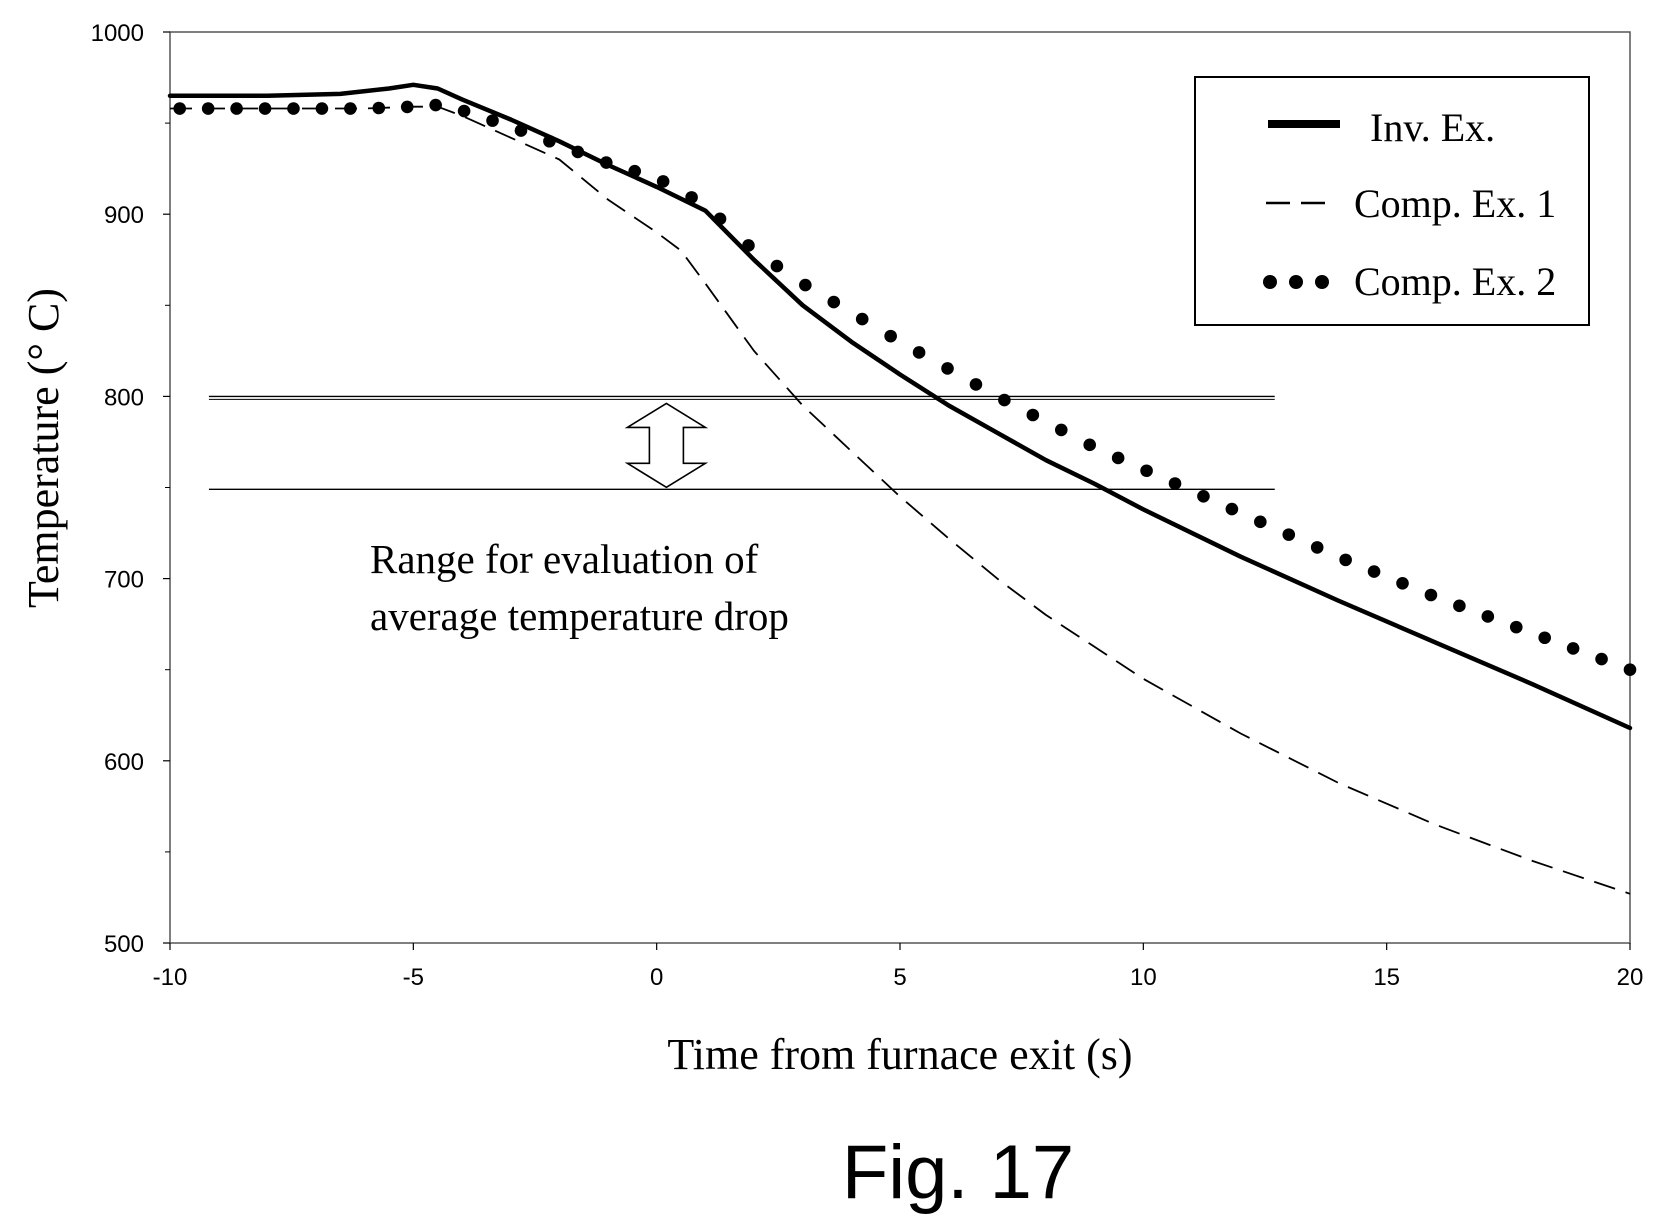 This screenshot has height=1229, width=1659. Describe the element at coordinates (124, 762) in the screenshot. I see `y-tick-label: 600` at that location.